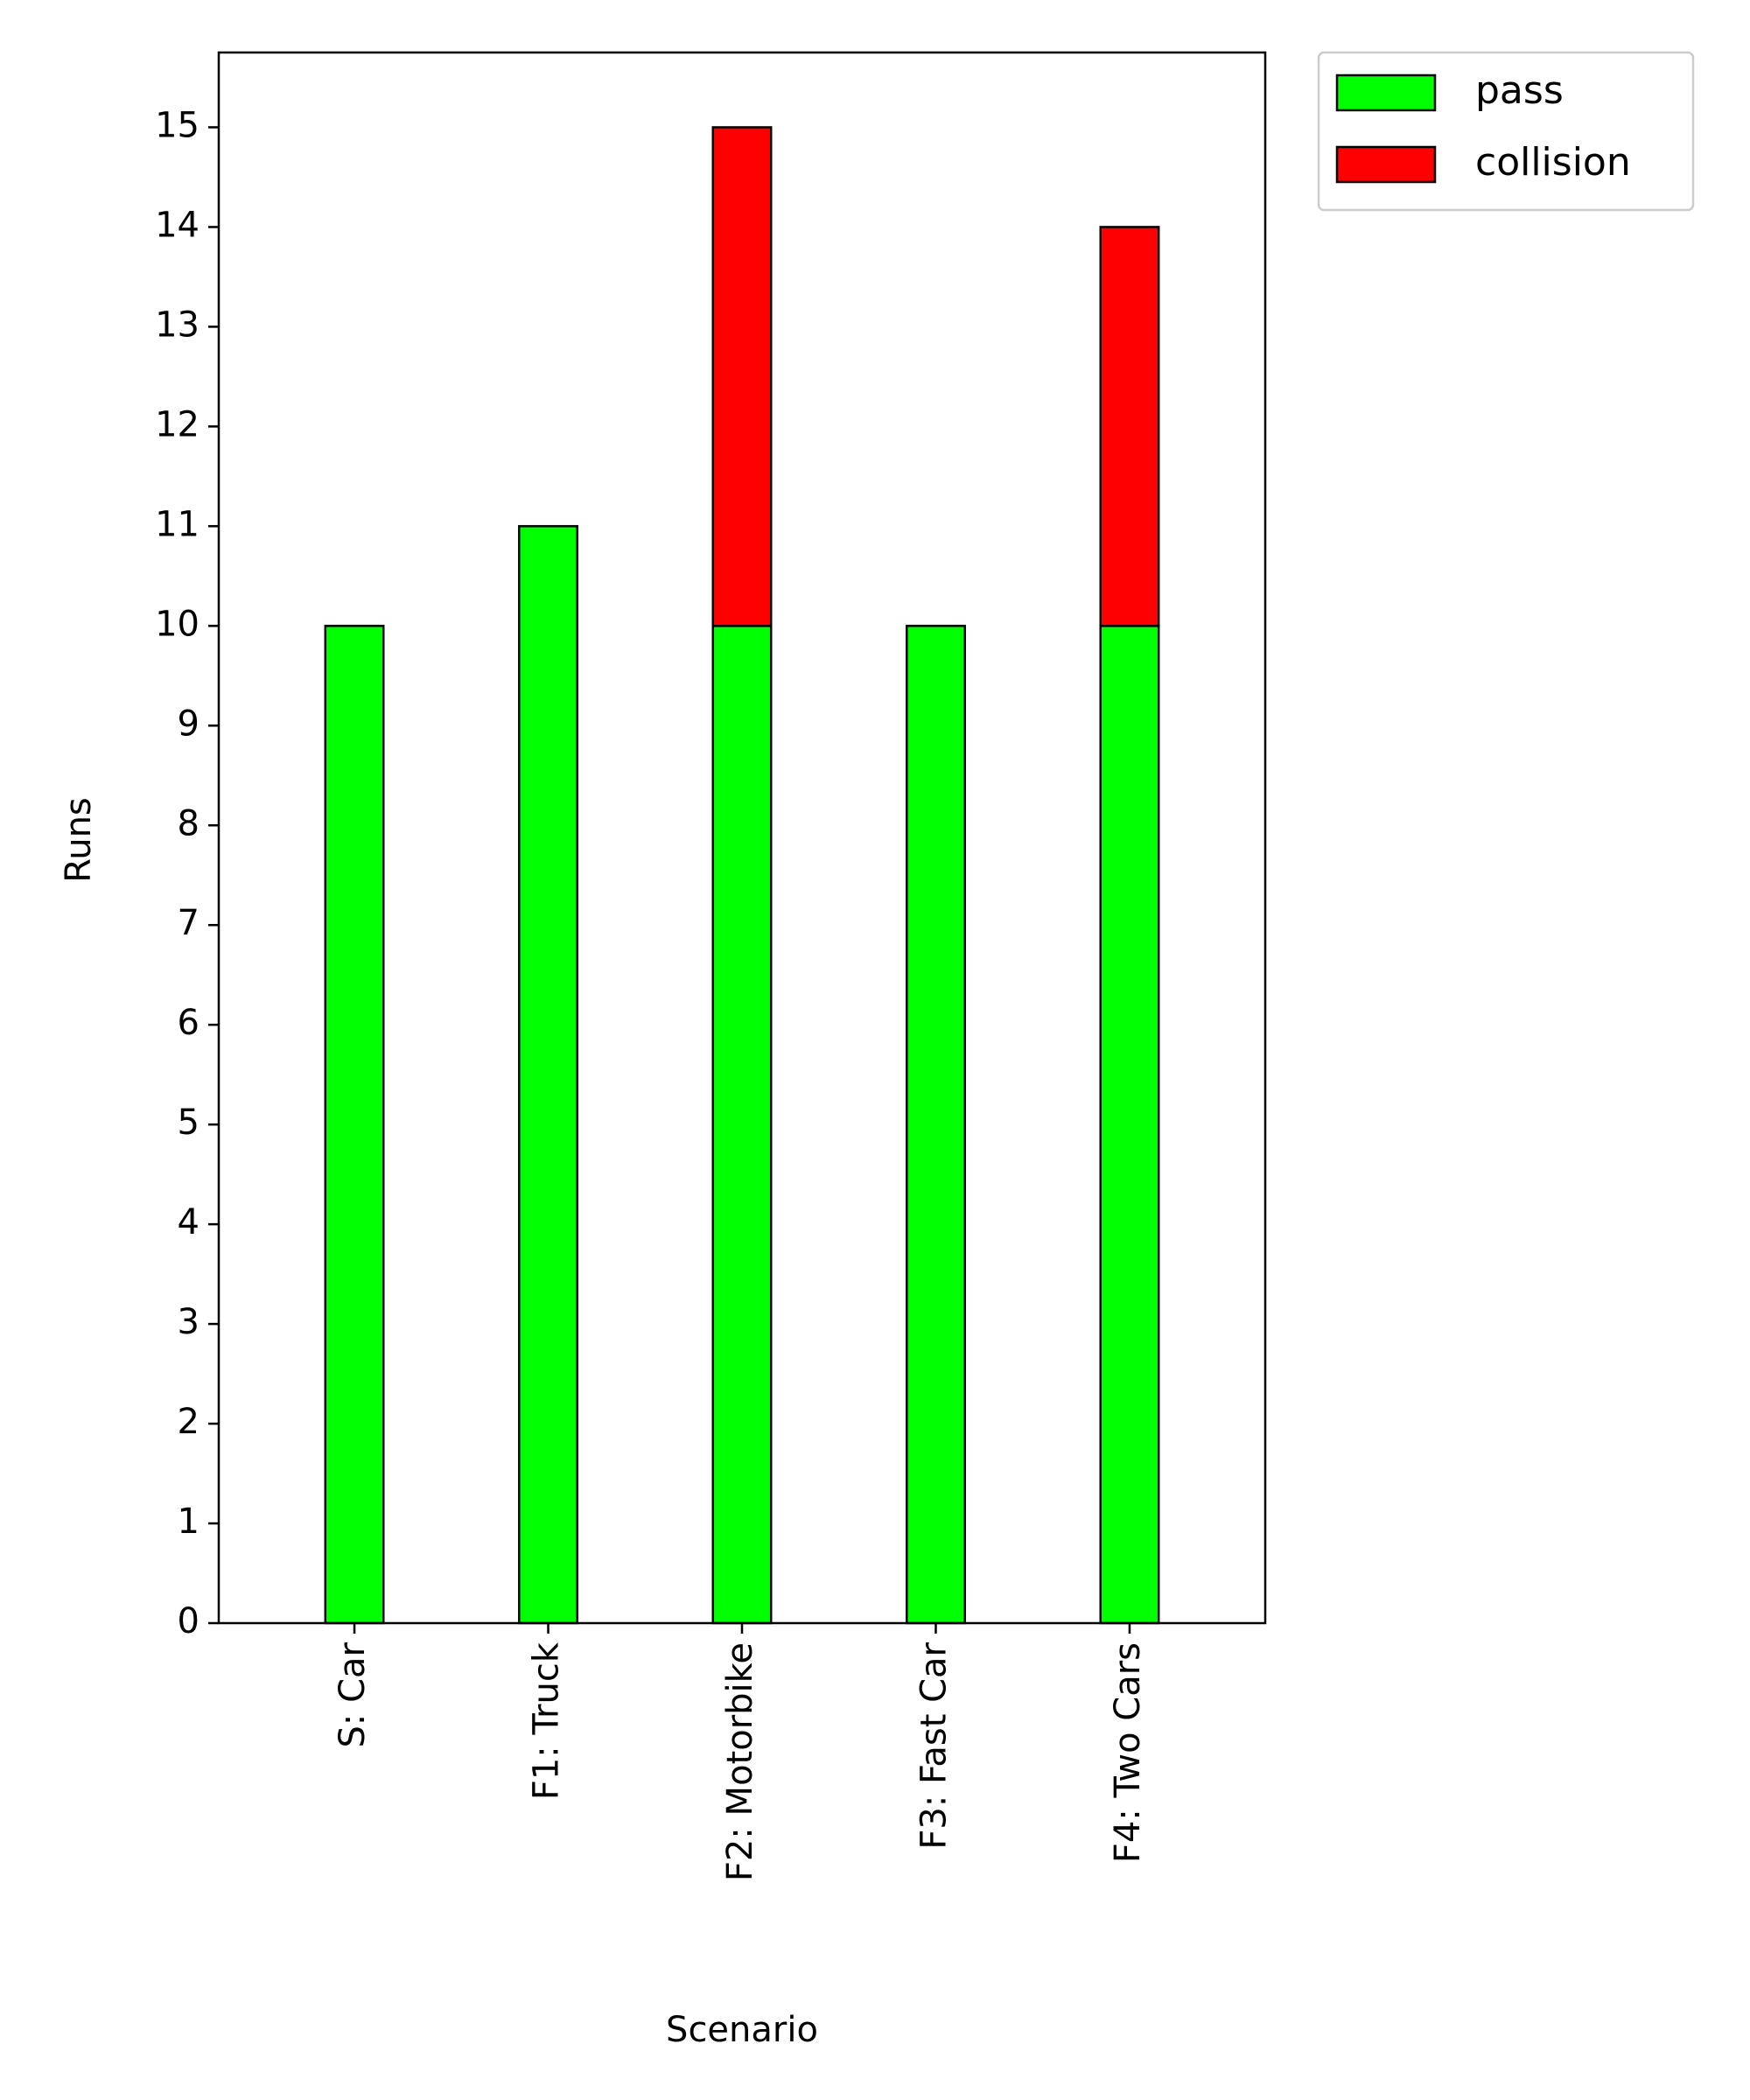 The width and height of the screenshot is (1750, 2100). Describe the element at coordinates (189, 1222) in the screenshot. I see `y-tick-label: 4` at that location.